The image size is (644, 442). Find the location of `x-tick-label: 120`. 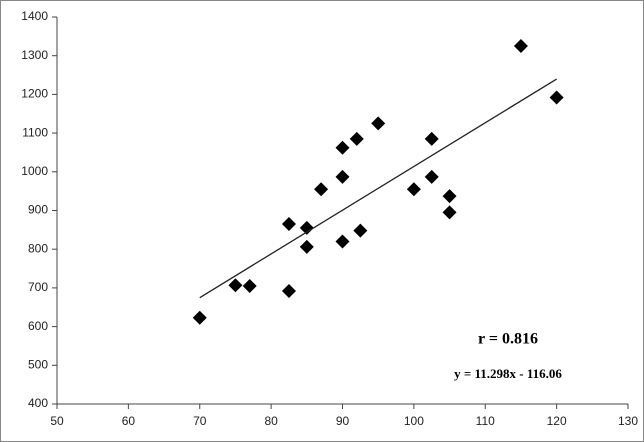

x-tick-label: 120 is located at coordinates (557, 421).